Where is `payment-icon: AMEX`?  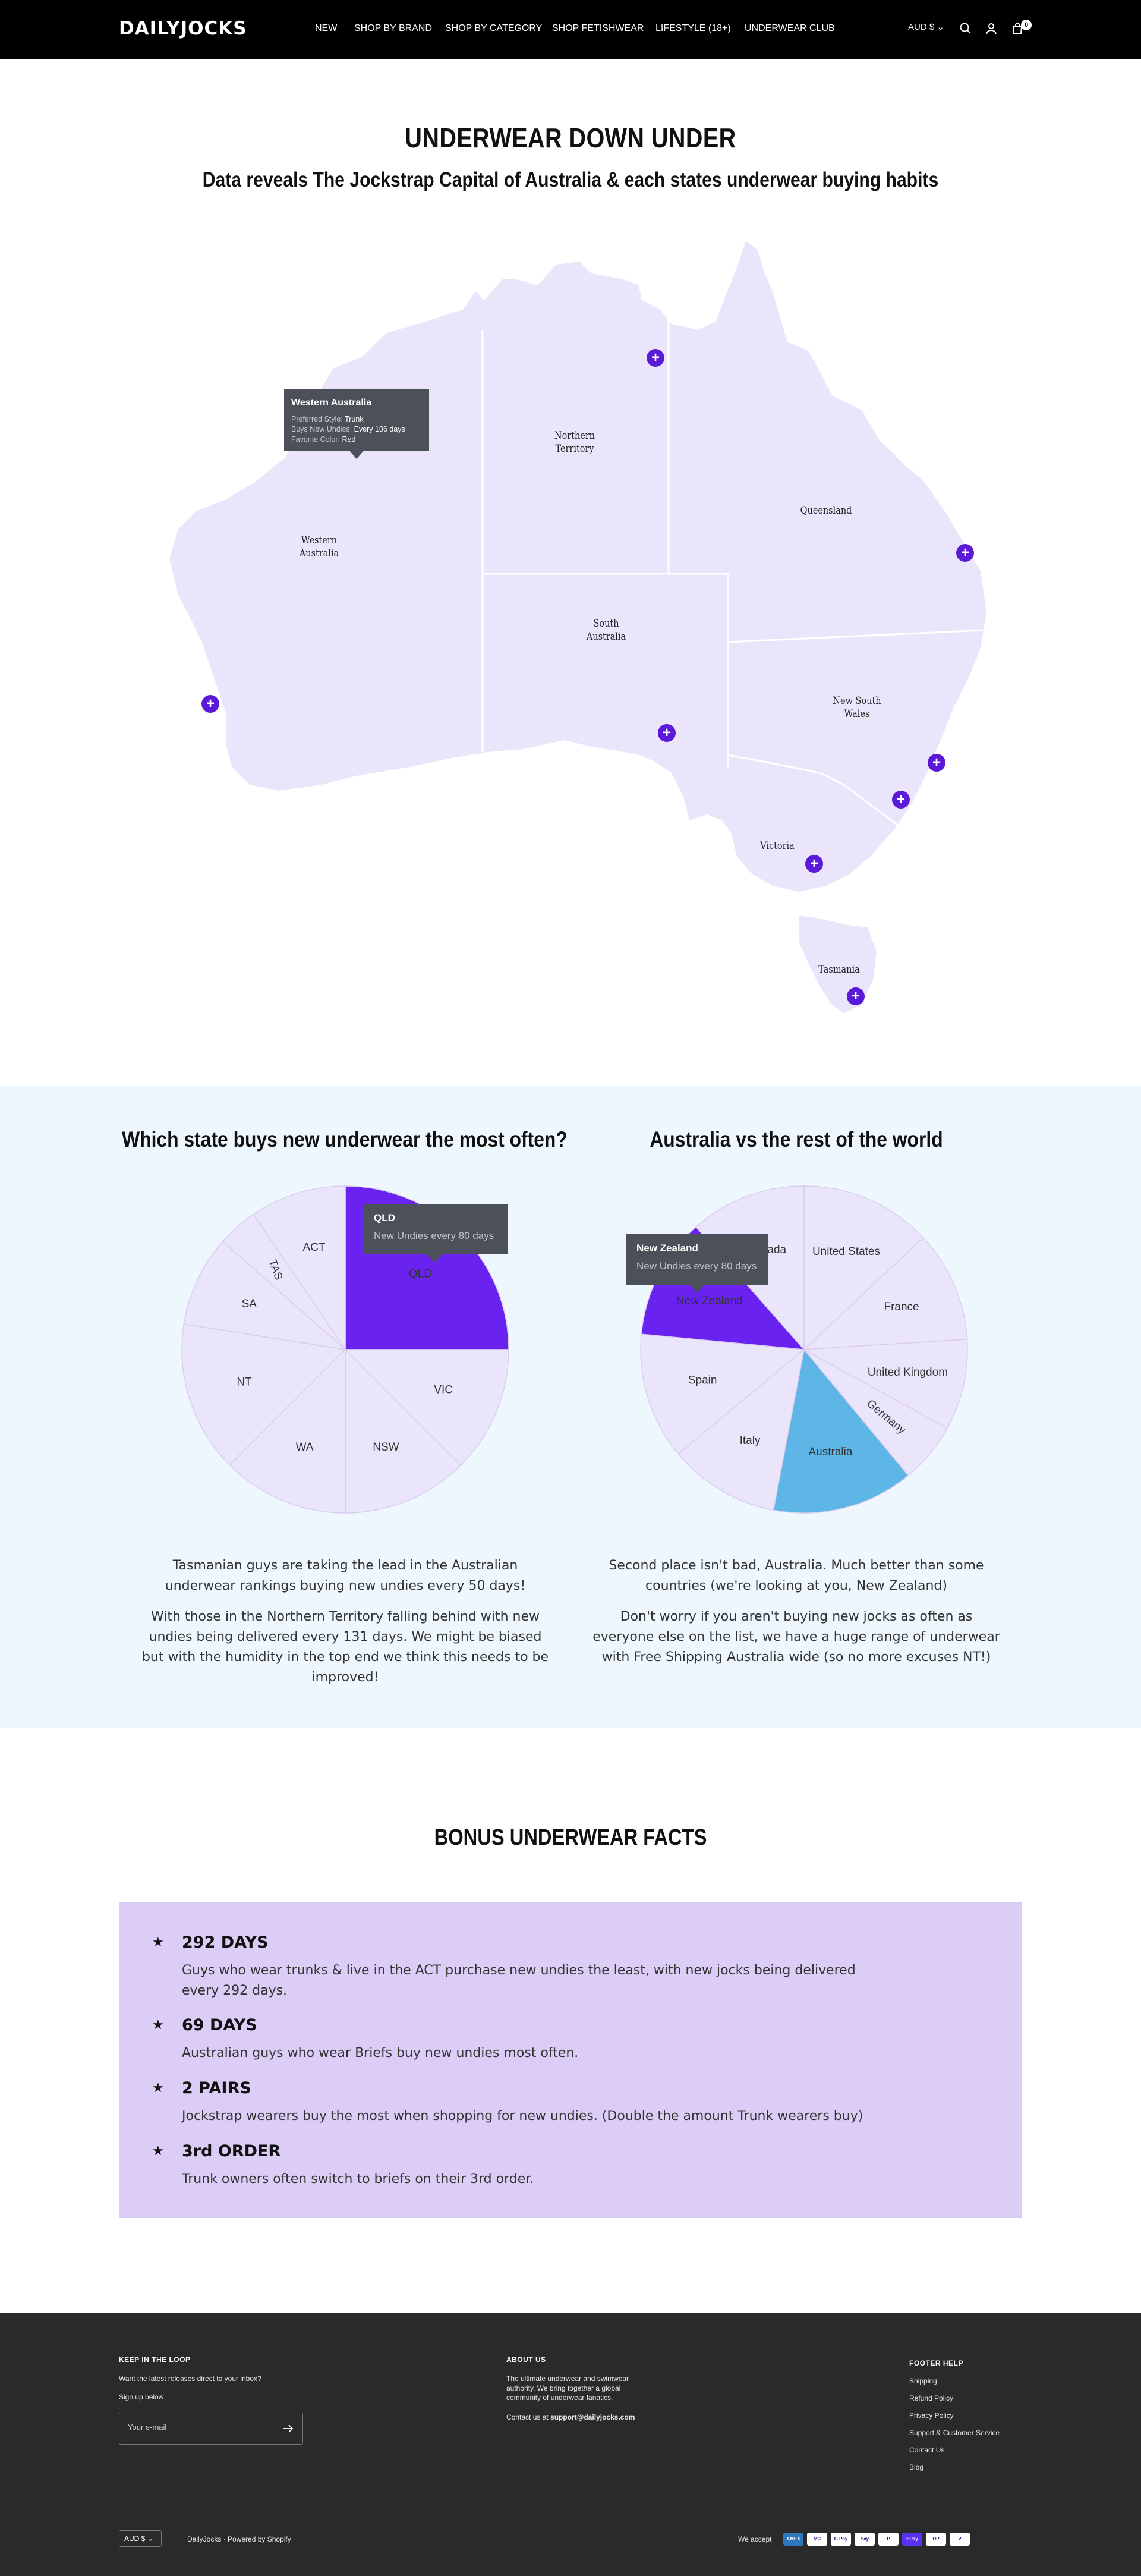
payment-icon: AMEX is located at coordinates (793, 2539).